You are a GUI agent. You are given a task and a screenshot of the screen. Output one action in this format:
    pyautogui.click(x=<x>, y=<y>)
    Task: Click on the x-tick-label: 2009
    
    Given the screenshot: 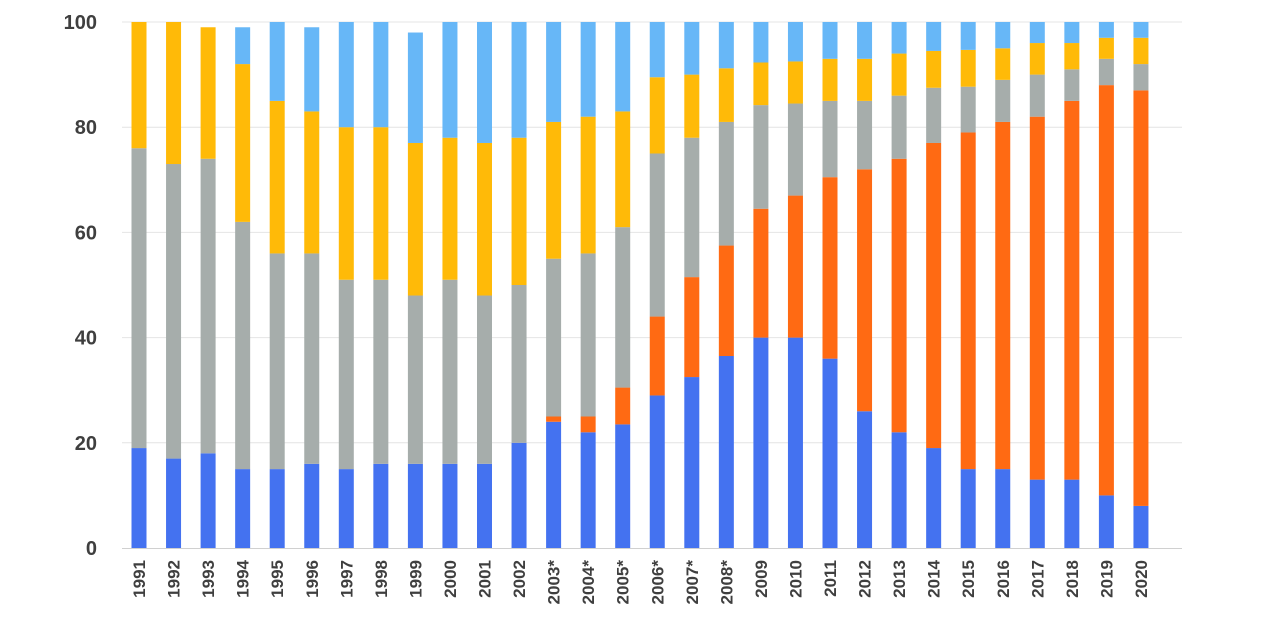 What is the action you would take?
    pyautogui.click(x=761, y=579)
    